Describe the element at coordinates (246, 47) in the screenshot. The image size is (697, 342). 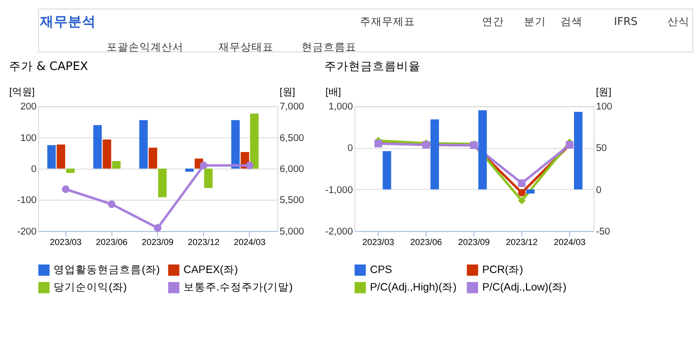
I see `text: 재무상태표` at that location.